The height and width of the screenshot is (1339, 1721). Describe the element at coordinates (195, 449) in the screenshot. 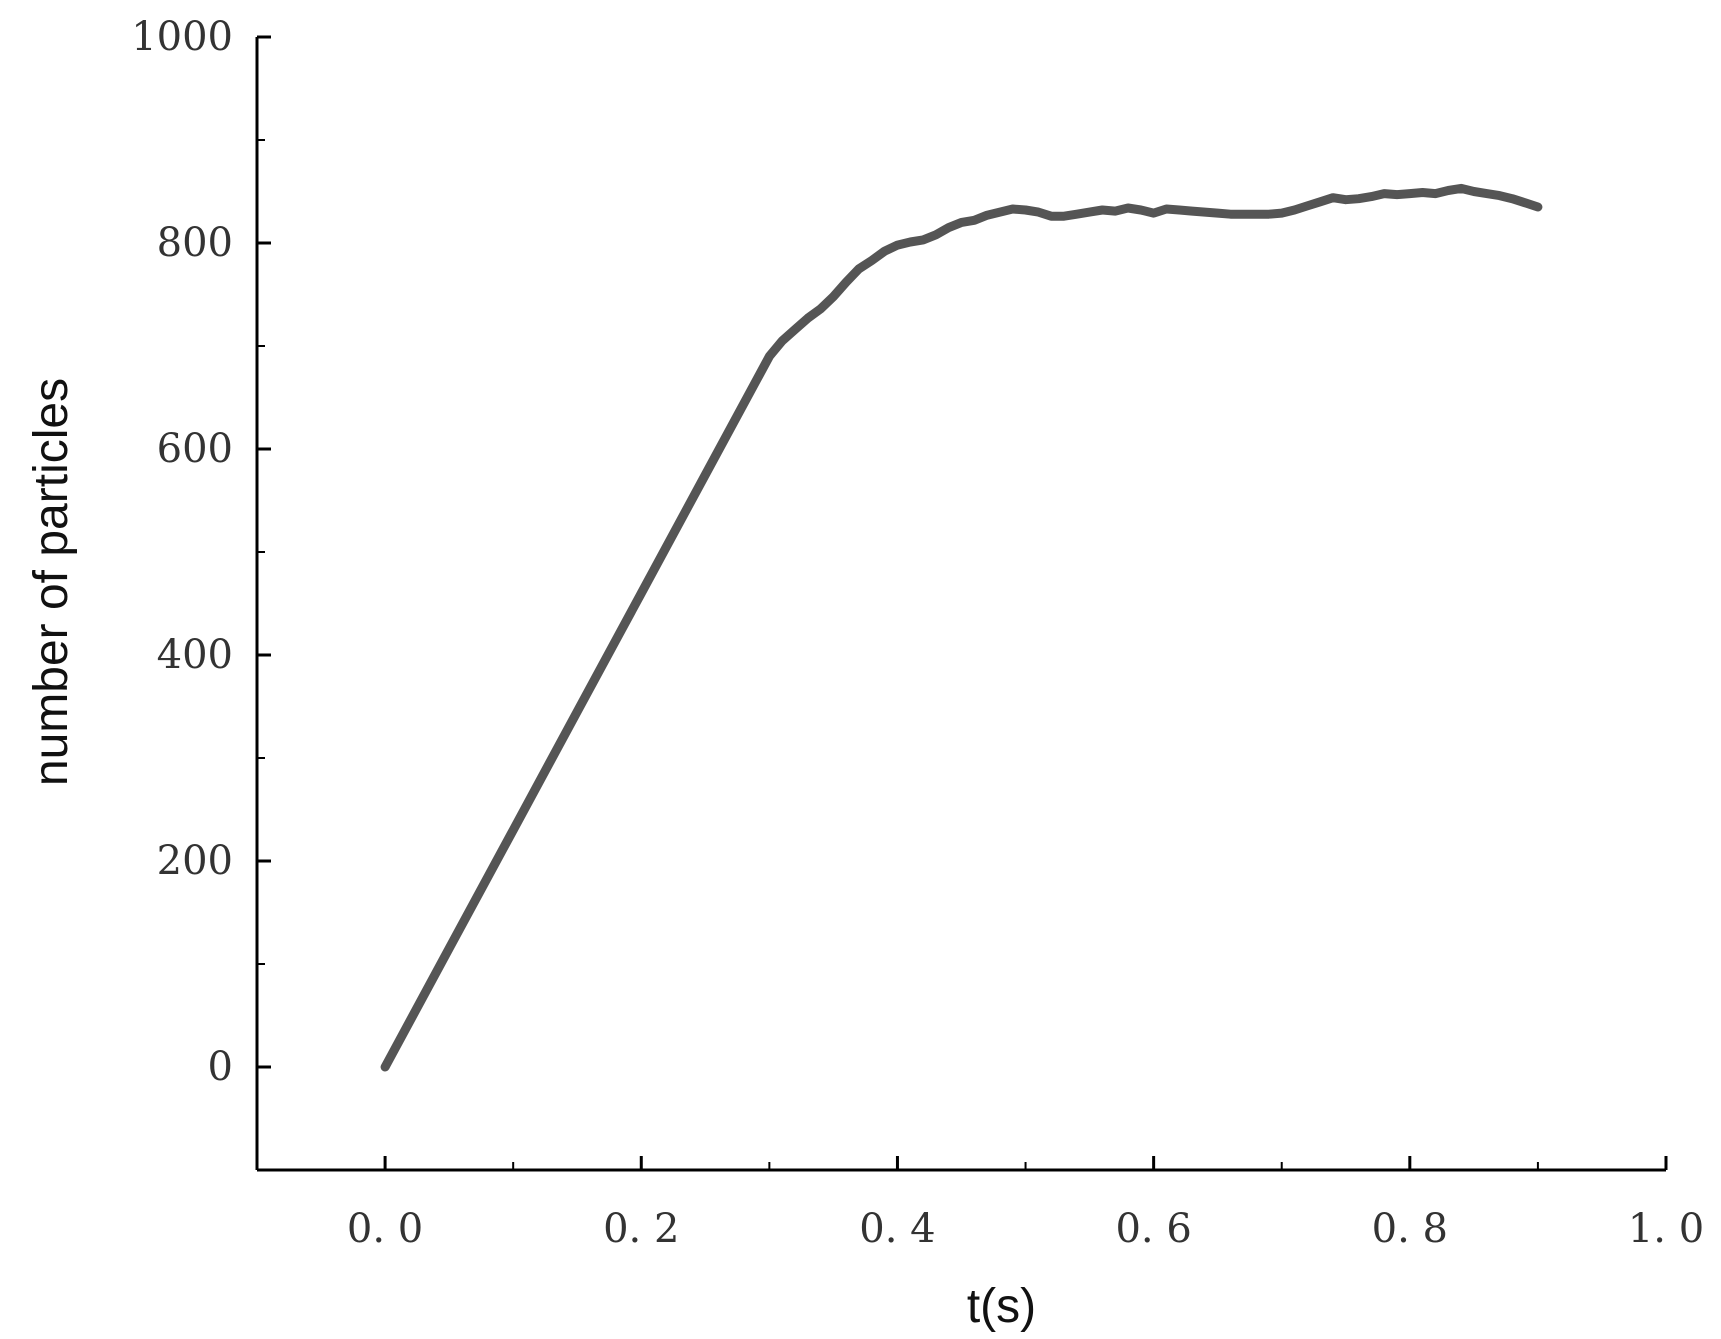

I see `y-tick-label: 600` at that location.